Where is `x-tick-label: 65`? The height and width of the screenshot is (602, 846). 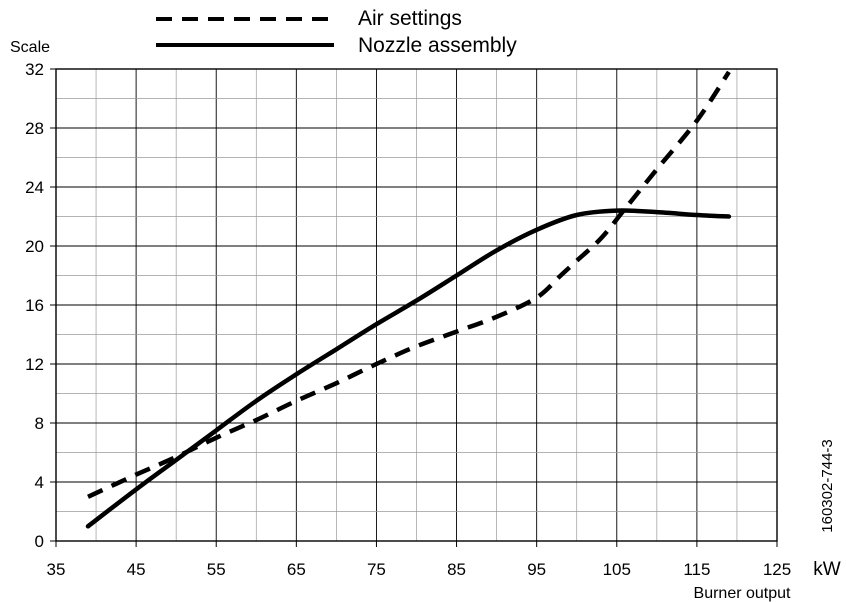
x-tick-label: 65 is located at coordinates (296, 569).